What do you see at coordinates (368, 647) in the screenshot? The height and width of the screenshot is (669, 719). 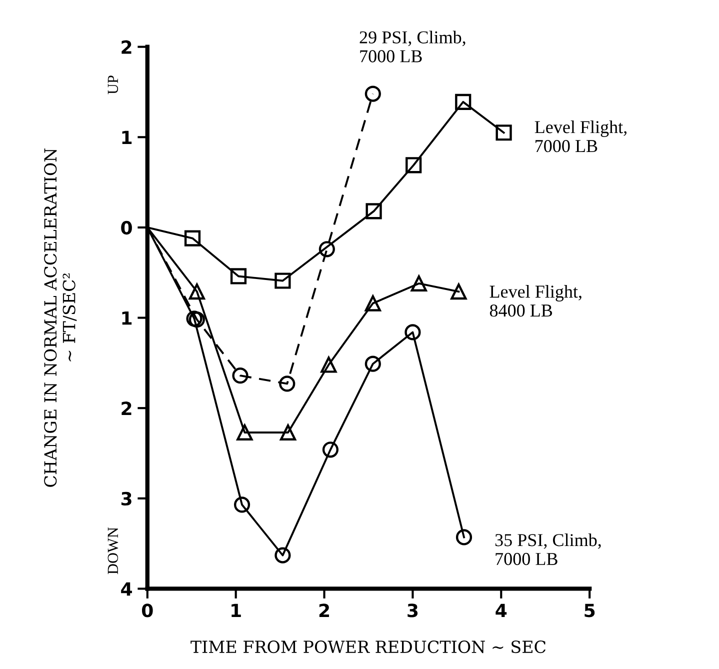 I see `x-axis-title: TIME FROM POWER REDUCTION ∼ SEC` at bounding box center [368, 647].